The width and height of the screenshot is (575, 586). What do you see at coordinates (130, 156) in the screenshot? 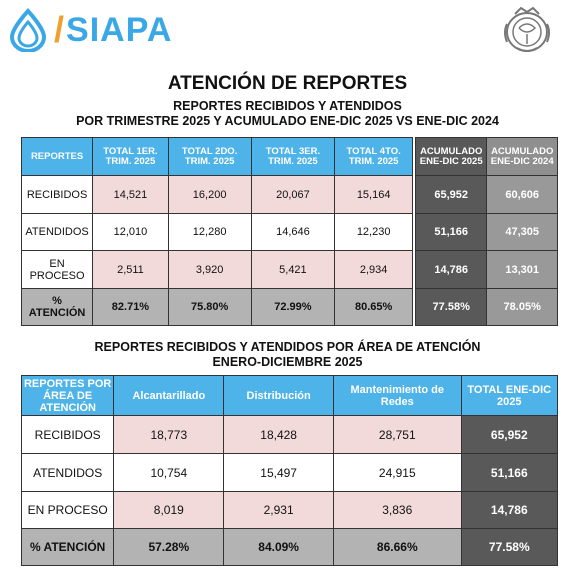
I see `column-header: TOTAL 1ER. TRIM. 2025` at bounding box center [130, 156].